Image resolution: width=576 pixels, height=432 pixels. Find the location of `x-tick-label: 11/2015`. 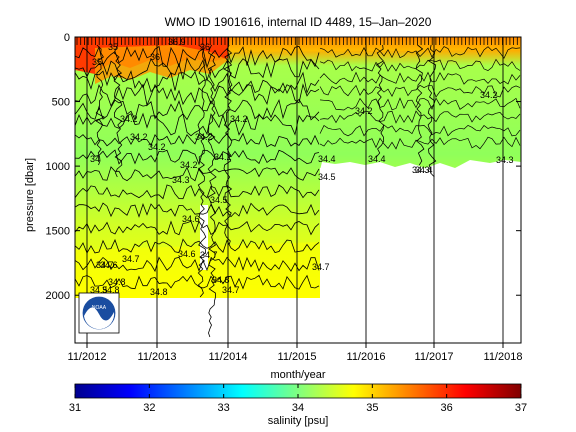

x-tick-label: 11/2015 is located at coordinates (297, 357).